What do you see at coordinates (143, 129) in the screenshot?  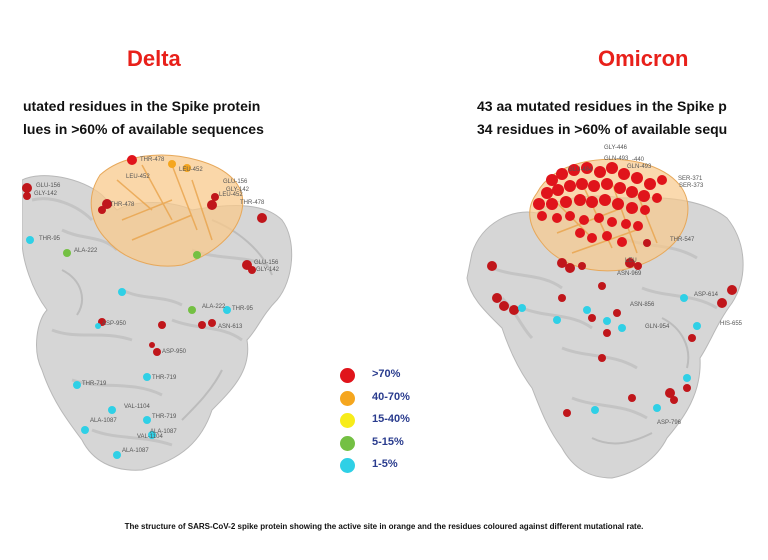 I see `delta-subtitle-line-2: lues in >60% of available sequences` at bounding box center [143, 129].